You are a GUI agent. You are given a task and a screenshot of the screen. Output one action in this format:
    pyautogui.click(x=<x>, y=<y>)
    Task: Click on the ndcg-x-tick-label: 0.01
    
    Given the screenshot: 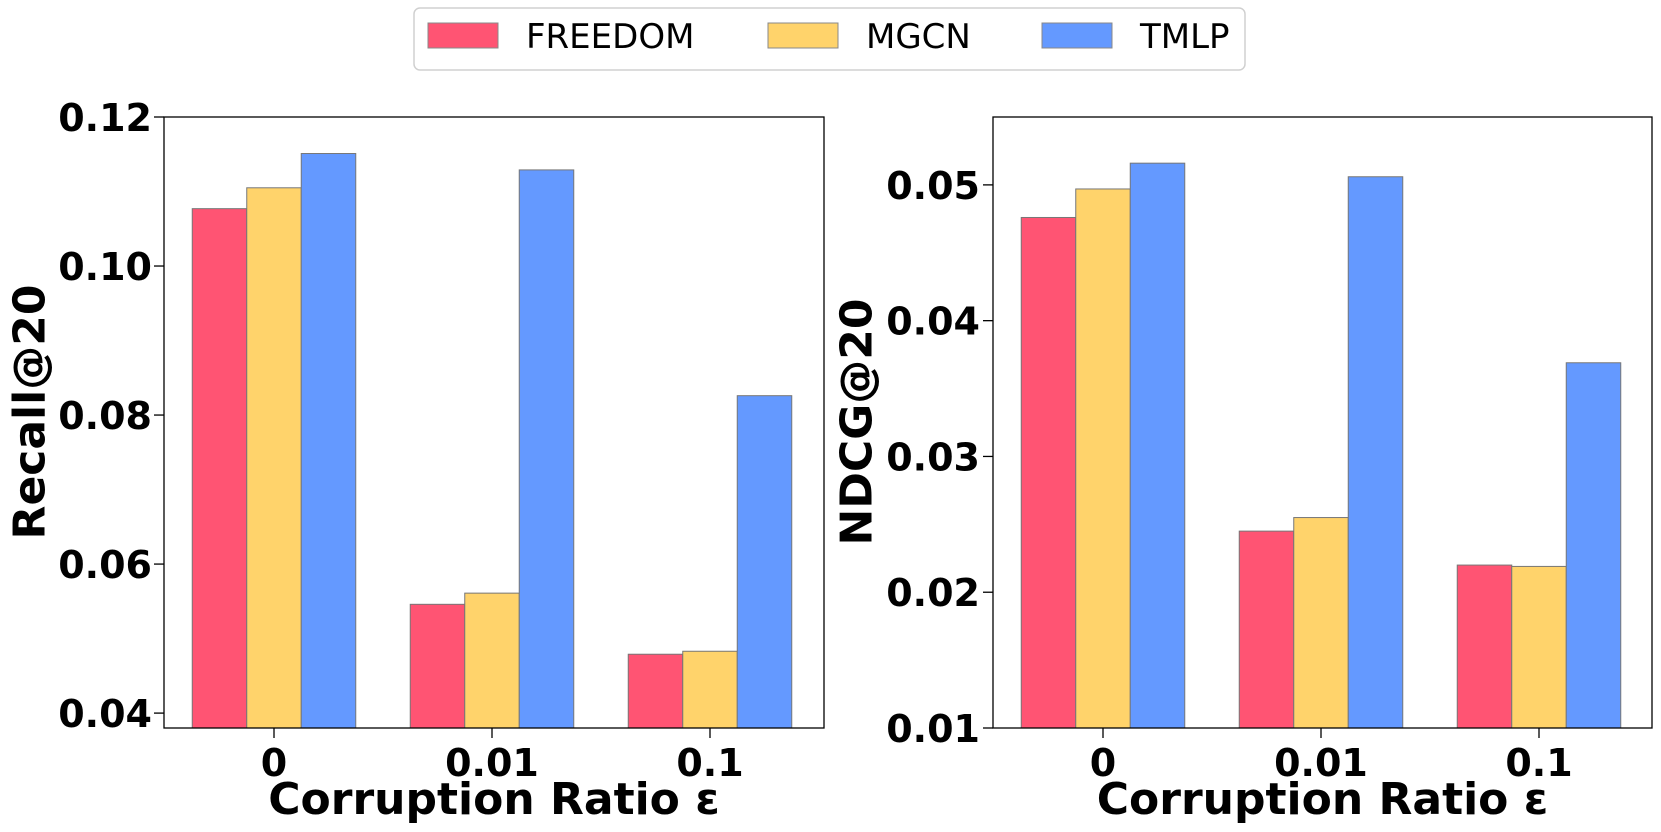 What is the action you would take?
    pyautogui.click(x=1321, y=763)
    